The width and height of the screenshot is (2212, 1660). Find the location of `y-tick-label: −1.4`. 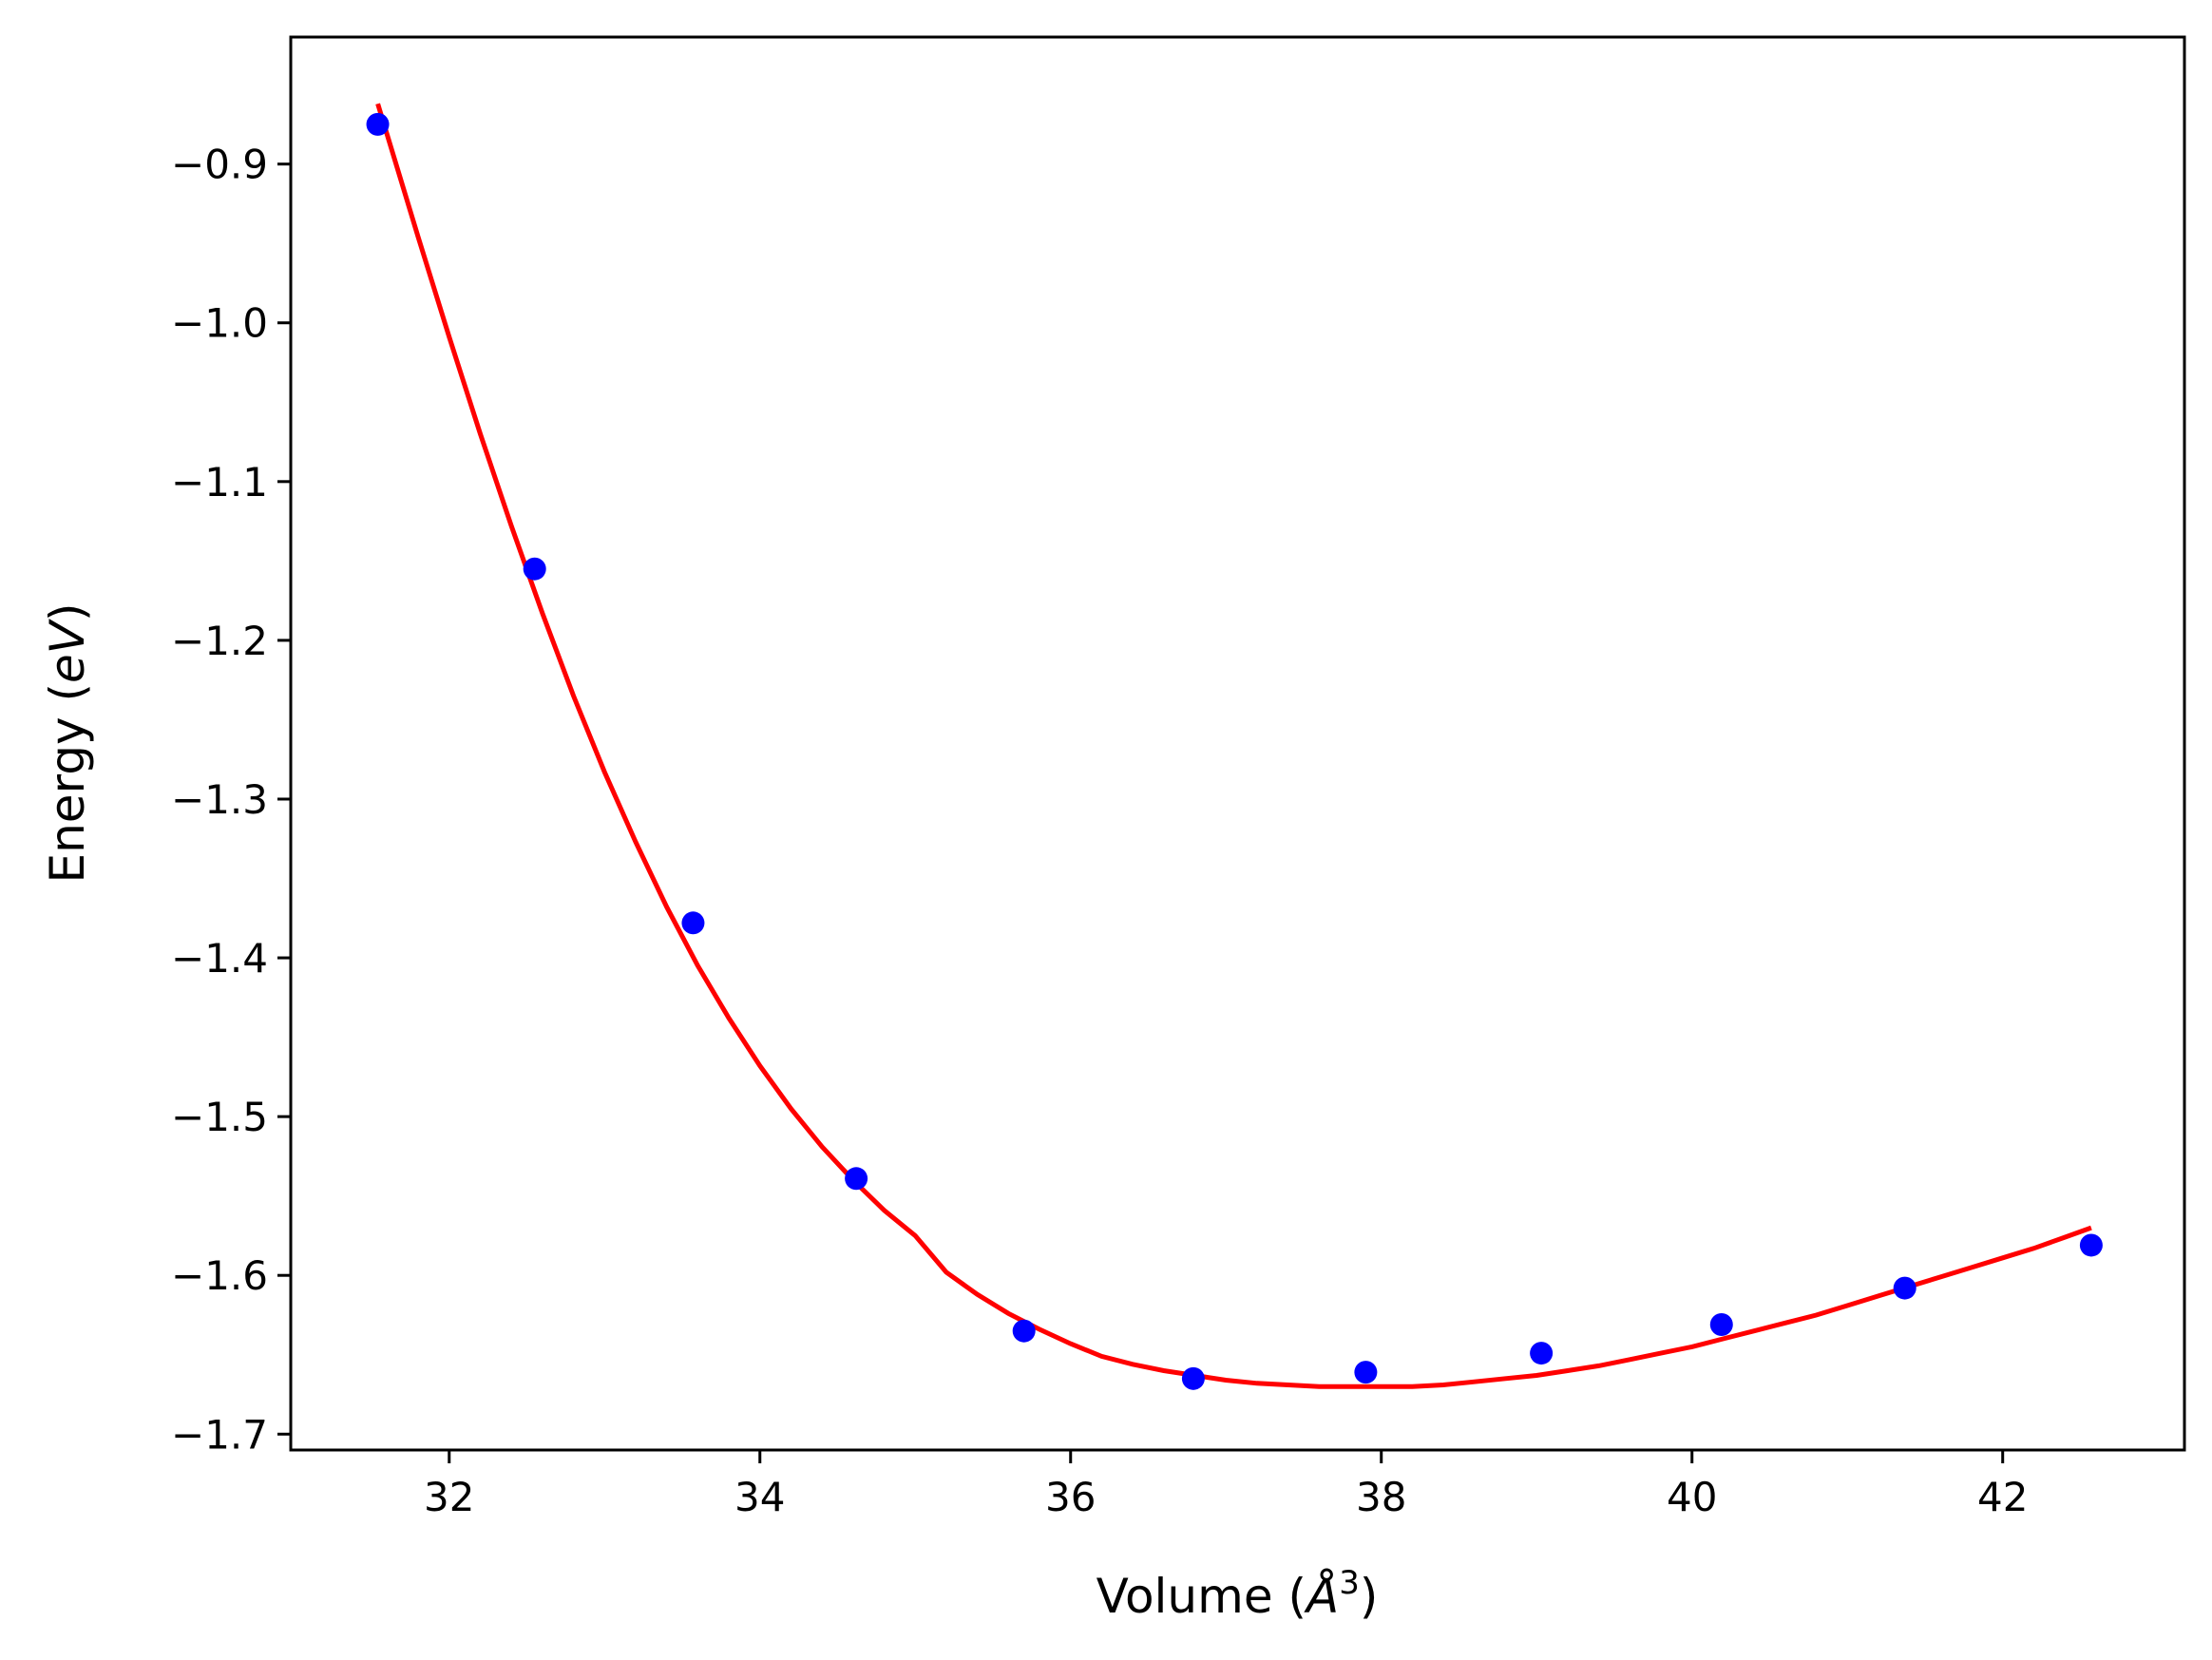

y-tick-label: −1.4 is located at coordinates (219, 958).